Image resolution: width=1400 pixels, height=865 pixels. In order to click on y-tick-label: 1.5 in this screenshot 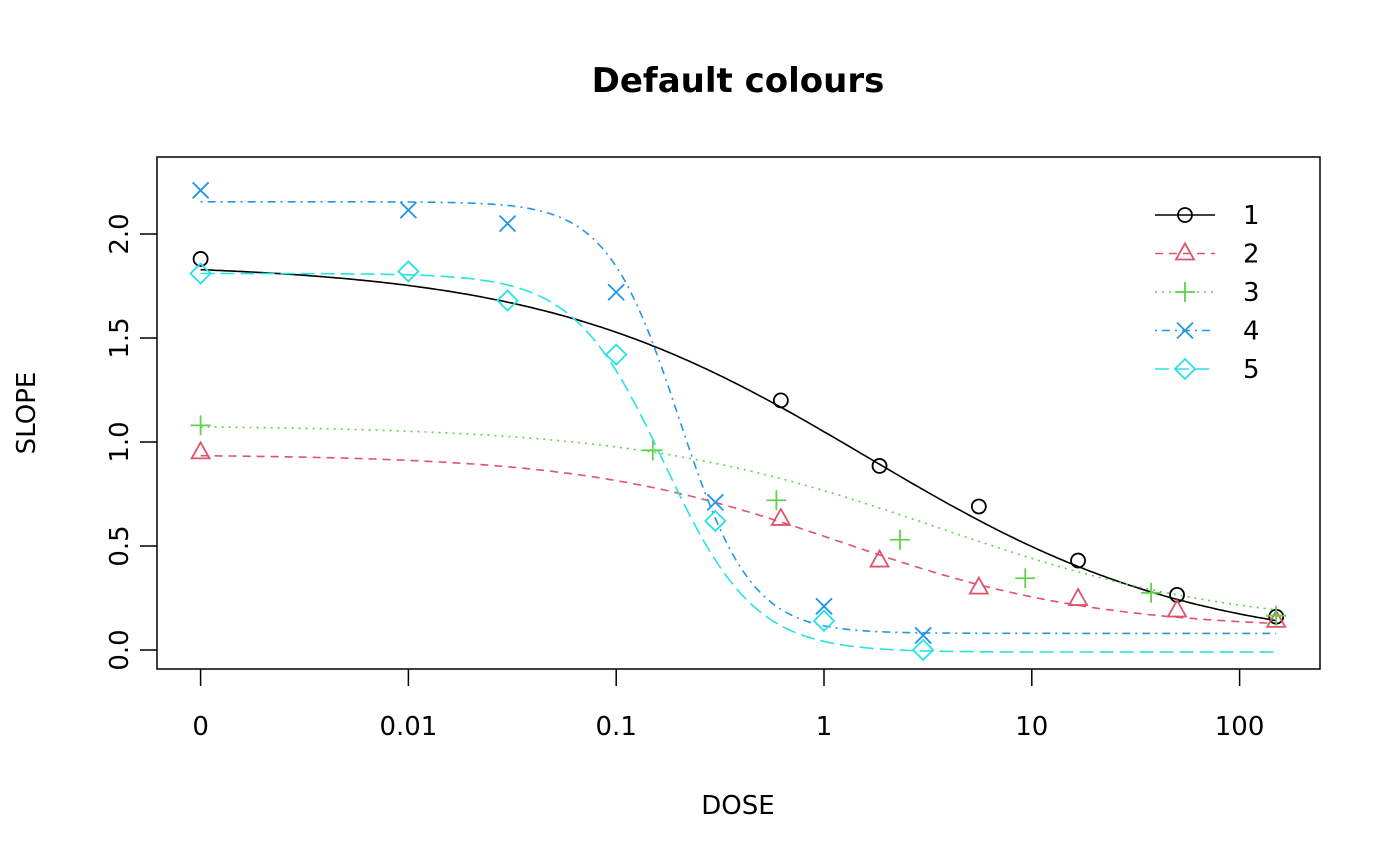, I will do `click(120, 337)`.